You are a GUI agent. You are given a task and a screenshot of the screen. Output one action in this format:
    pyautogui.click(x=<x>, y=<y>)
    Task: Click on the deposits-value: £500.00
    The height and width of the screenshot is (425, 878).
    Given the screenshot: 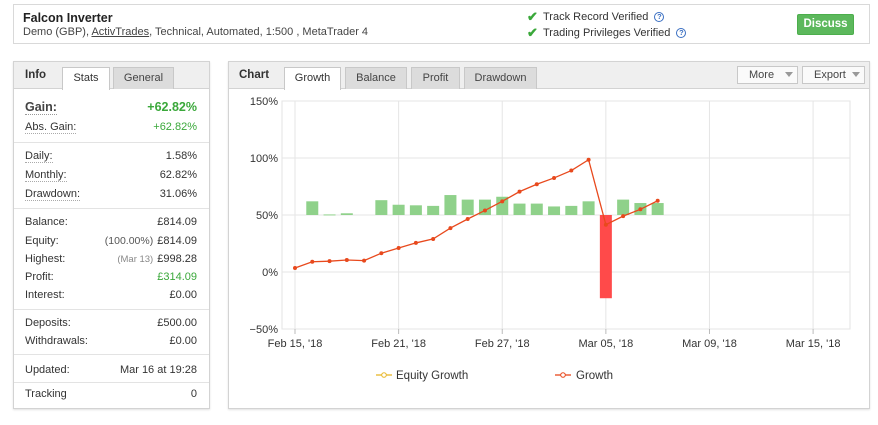 What is the action you would take?
    pyautogui.click(x=177, y=323)
    